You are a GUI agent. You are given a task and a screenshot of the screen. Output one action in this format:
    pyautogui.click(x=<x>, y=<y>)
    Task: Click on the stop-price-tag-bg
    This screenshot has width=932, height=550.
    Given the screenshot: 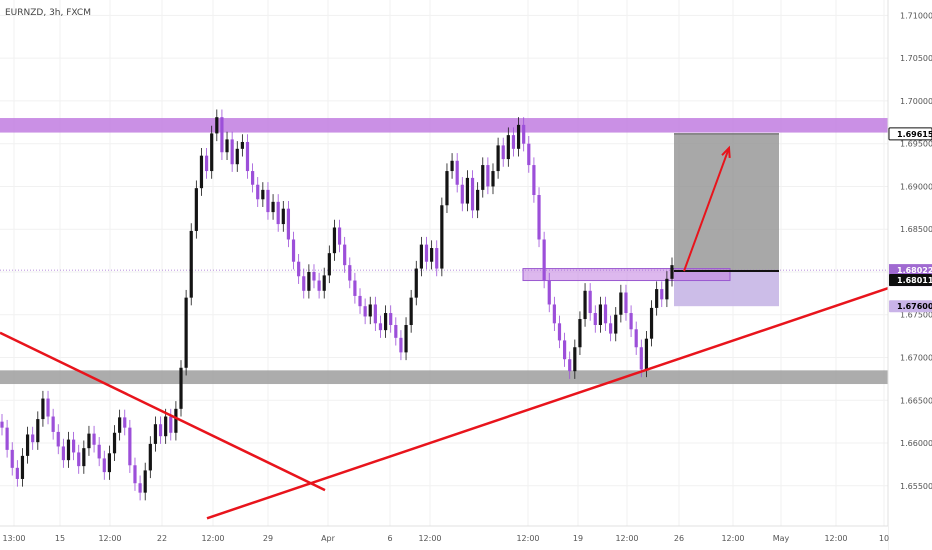 What is the action you would take?
    pyautogui.click(x=910, y=306)
    